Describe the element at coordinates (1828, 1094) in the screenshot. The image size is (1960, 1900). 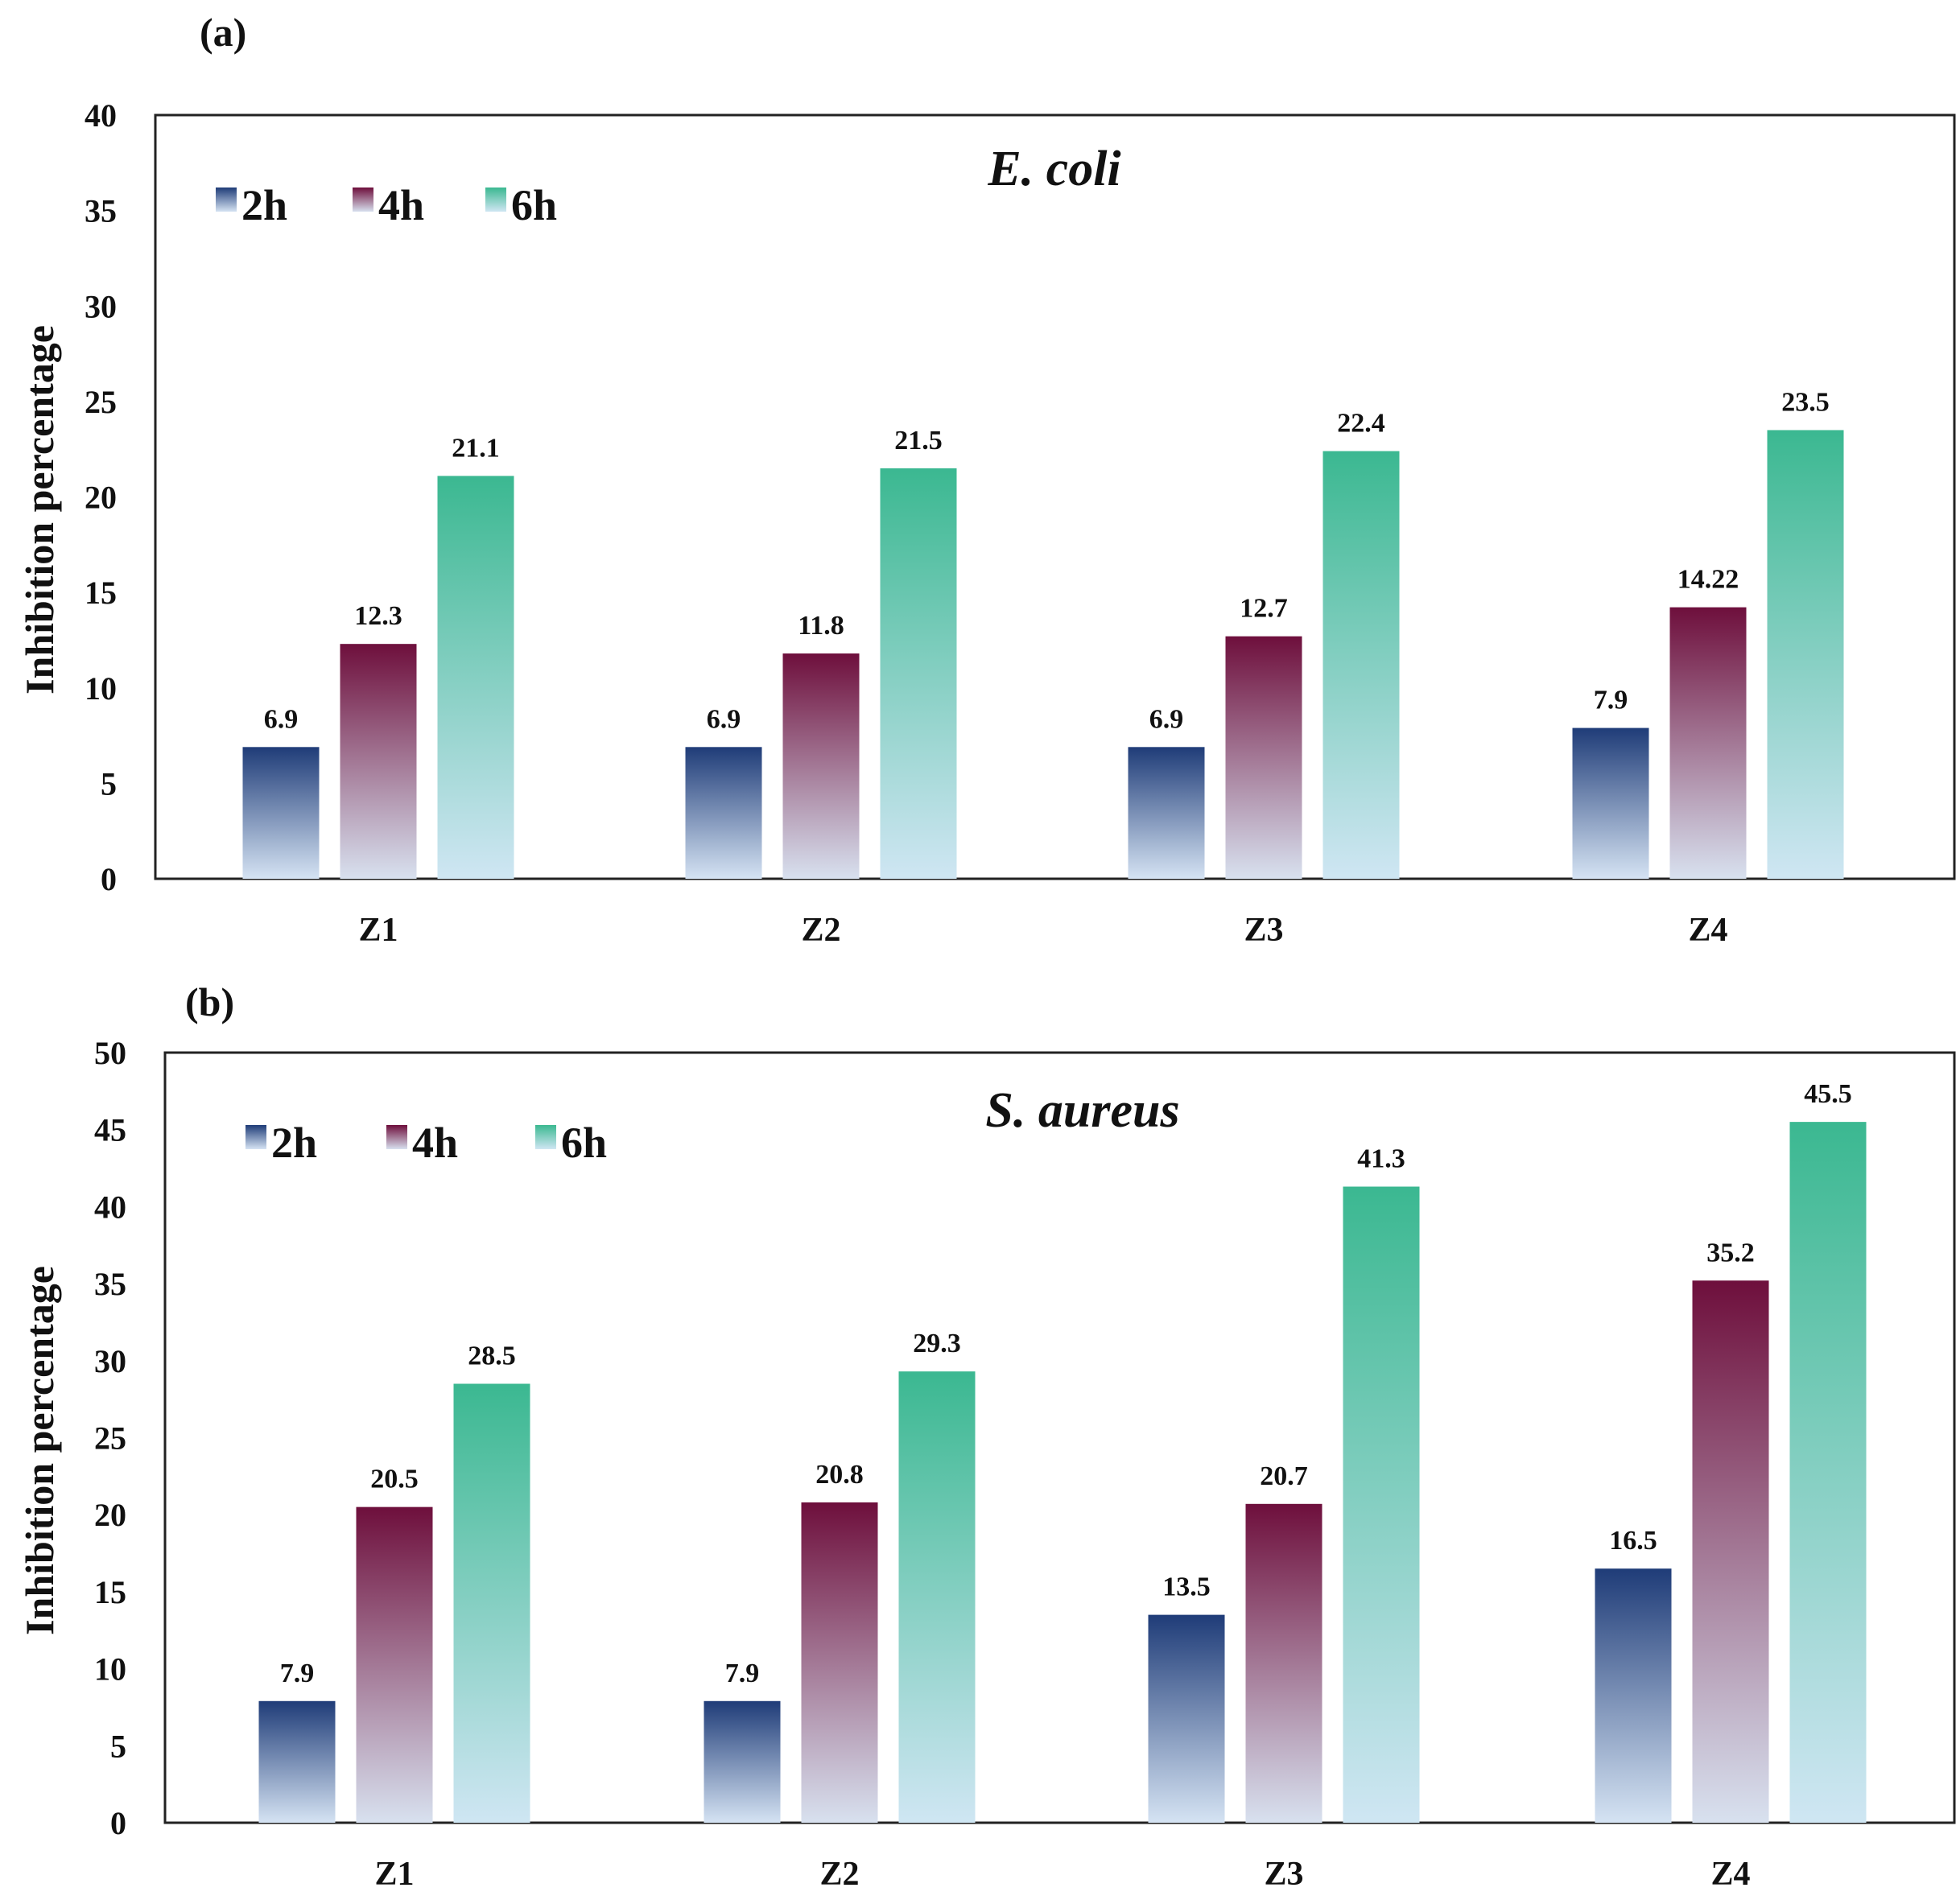
I see `data-label-z4-6h: 45.5` at that location.